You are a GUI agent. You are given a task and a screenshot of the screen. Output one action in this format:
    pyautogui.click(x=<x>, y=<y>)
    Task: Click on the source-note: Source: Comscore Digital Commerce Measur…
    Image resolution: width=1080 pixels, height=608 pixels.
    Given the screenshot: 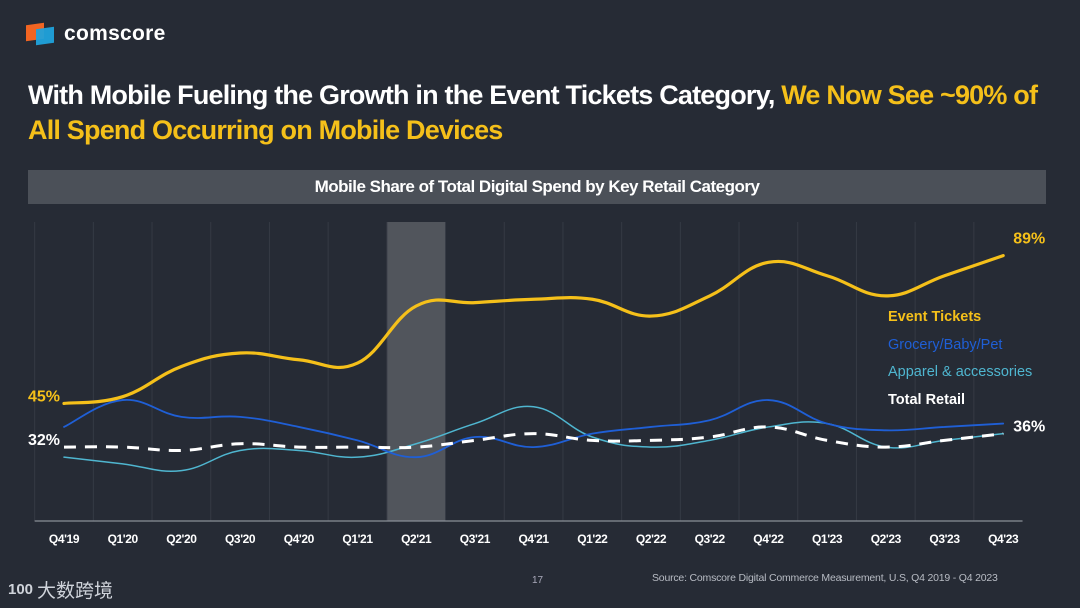 What is the action you would take?
    pyautogui.click(x=825, y=578)
    